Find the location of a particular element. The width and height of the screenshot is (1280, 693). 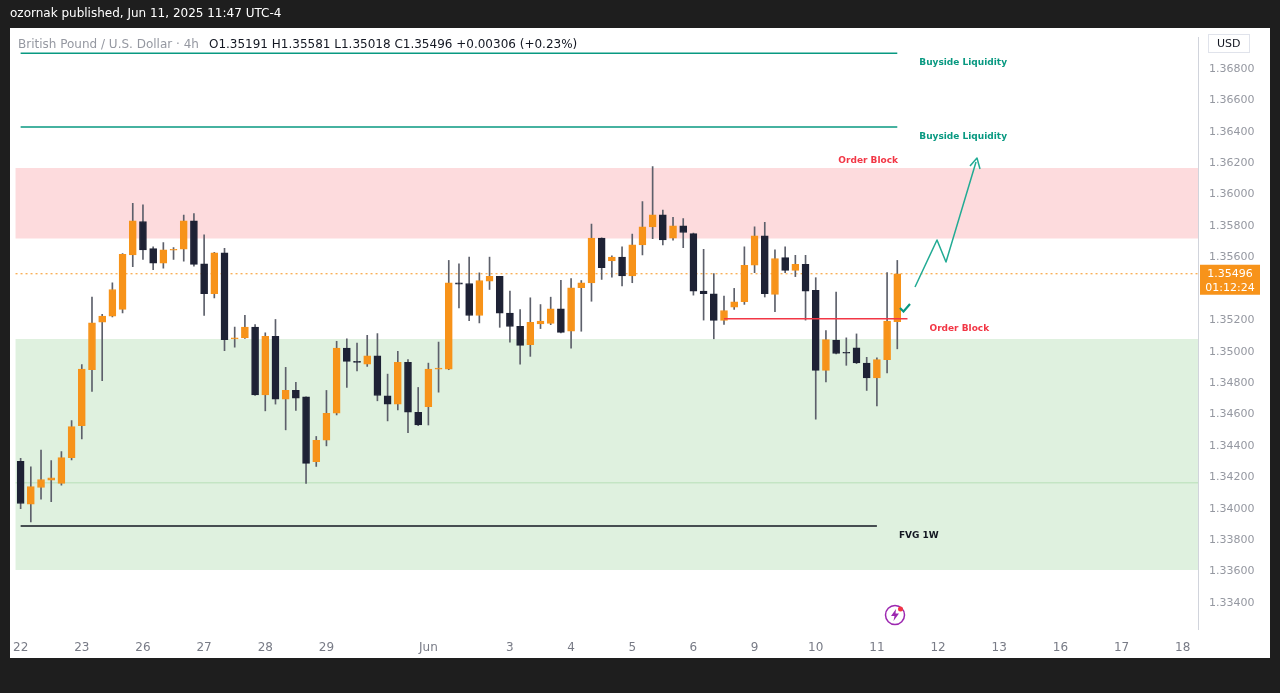

y-tick-label: 1.36600 is located at coordinates (1232, 100).